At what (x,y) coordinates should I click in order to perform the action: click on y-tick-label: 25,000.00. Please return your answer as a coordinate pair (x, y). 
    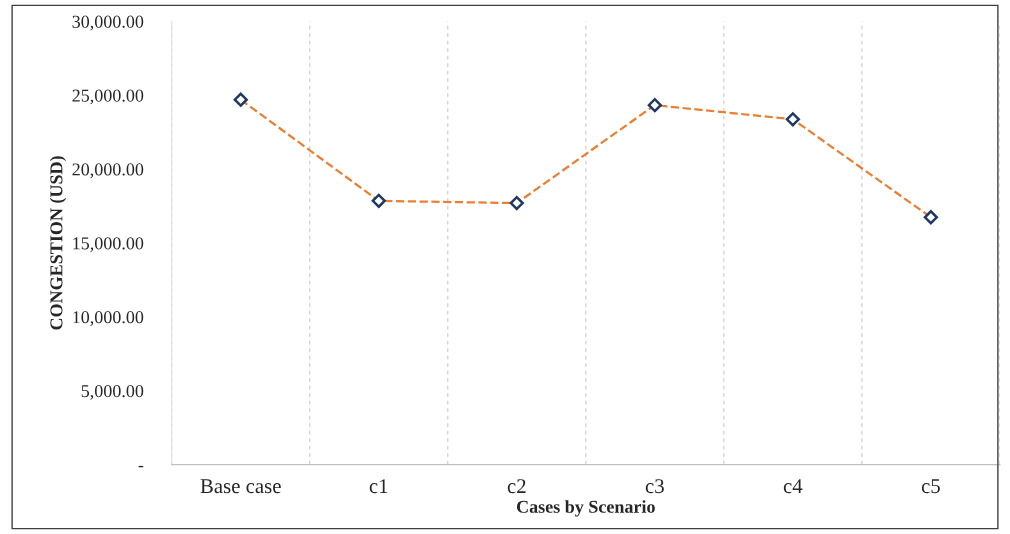
    Looking at the image, I should click on (108, 97).